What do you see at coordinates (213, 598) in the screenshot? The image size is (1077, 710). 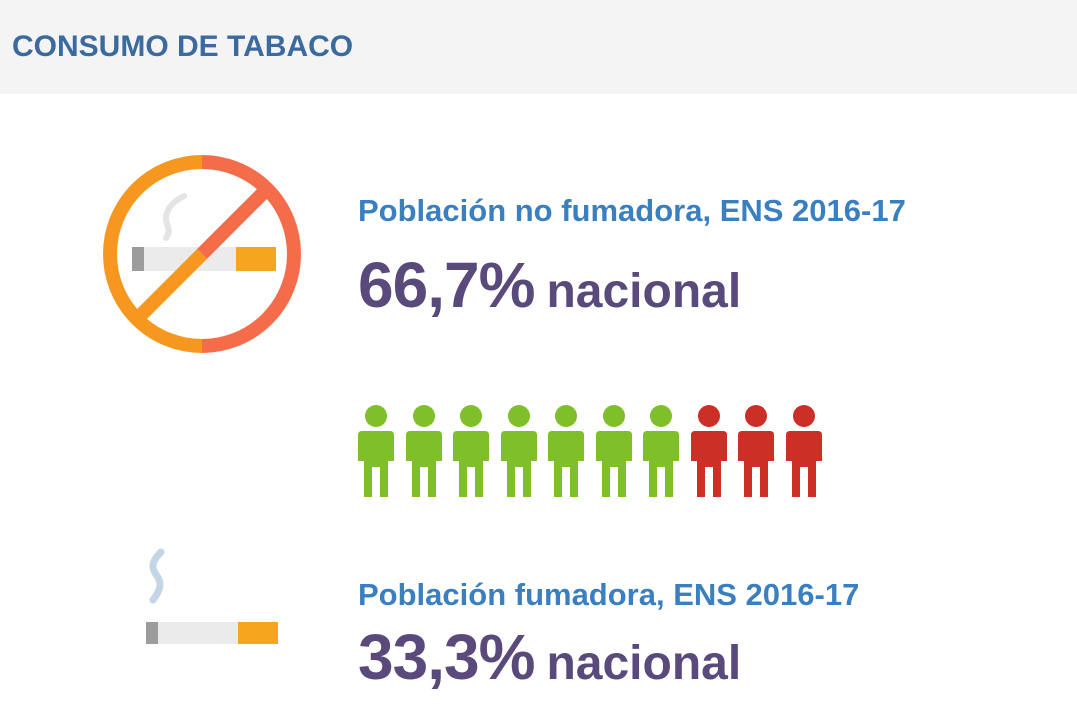 I see `cigarette-icon` at bounding box center [213, 598].